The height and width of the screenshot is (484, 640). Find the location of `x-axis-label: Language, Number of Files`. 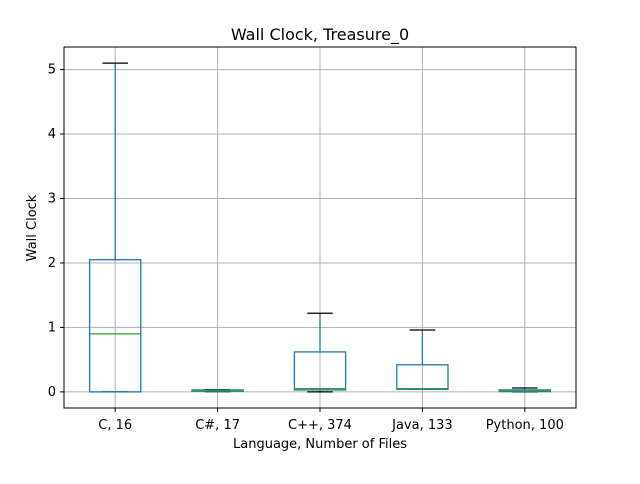

x-axis-label: Language, Number of Files is located at coordinates (320, 444).